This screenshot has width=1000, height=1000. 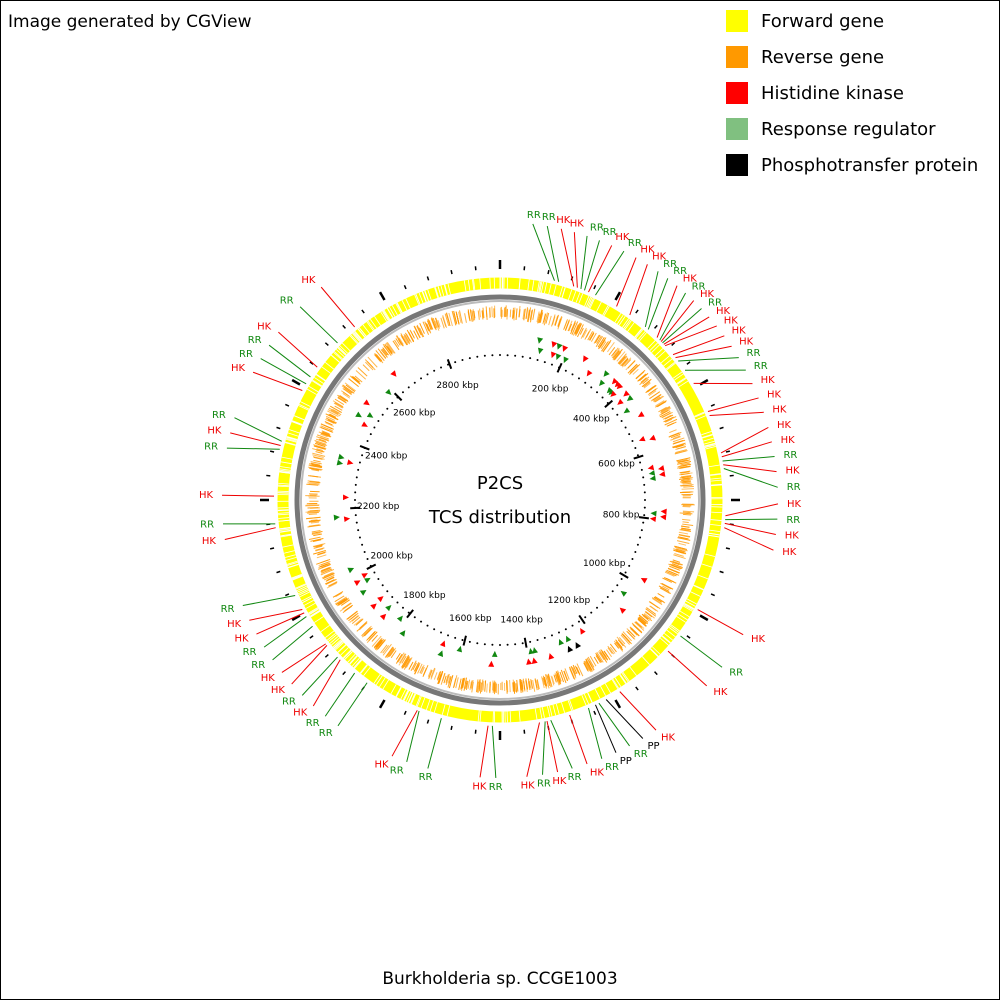 I want to click on legend-label: Forward gene, so click(x=822, y=21).